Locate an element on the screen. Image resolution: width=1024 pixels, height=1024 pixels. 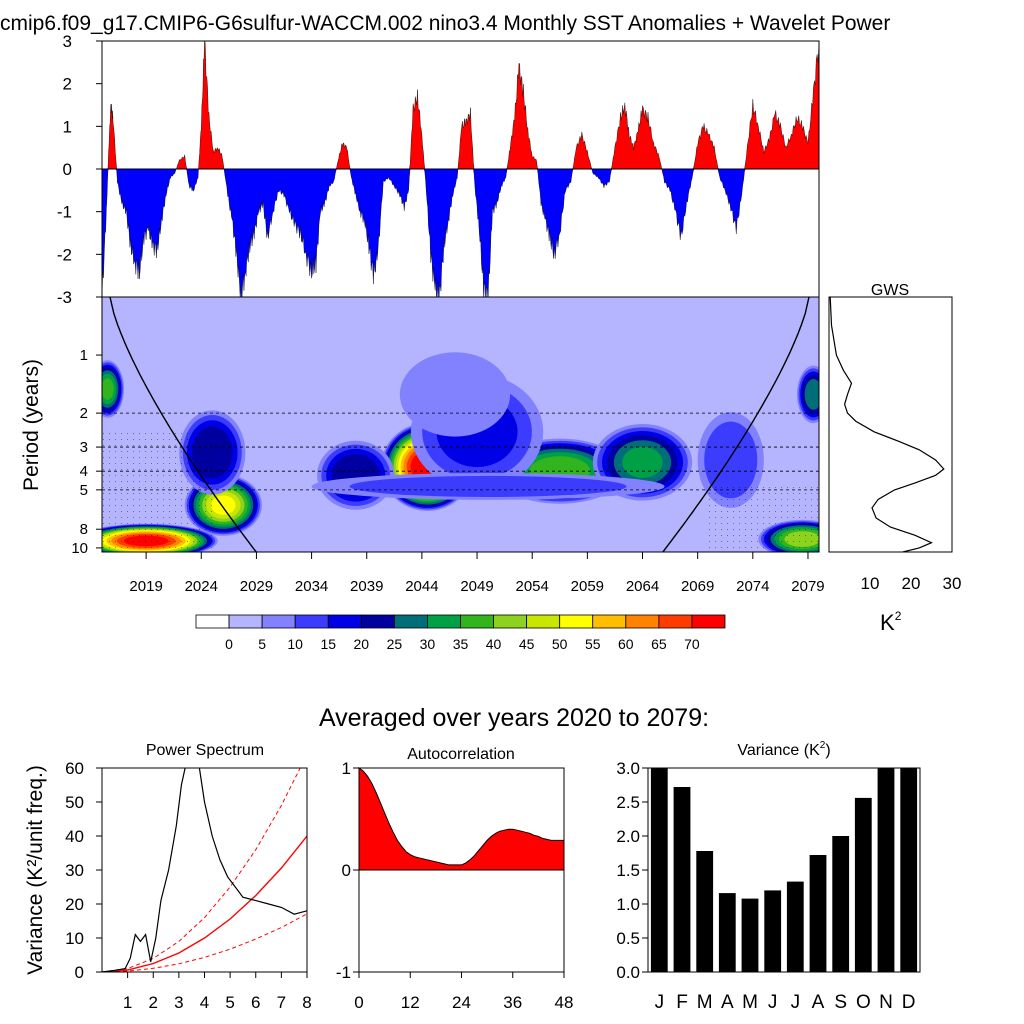
colorbar-label: 70 is located at coordinates (692, 644).